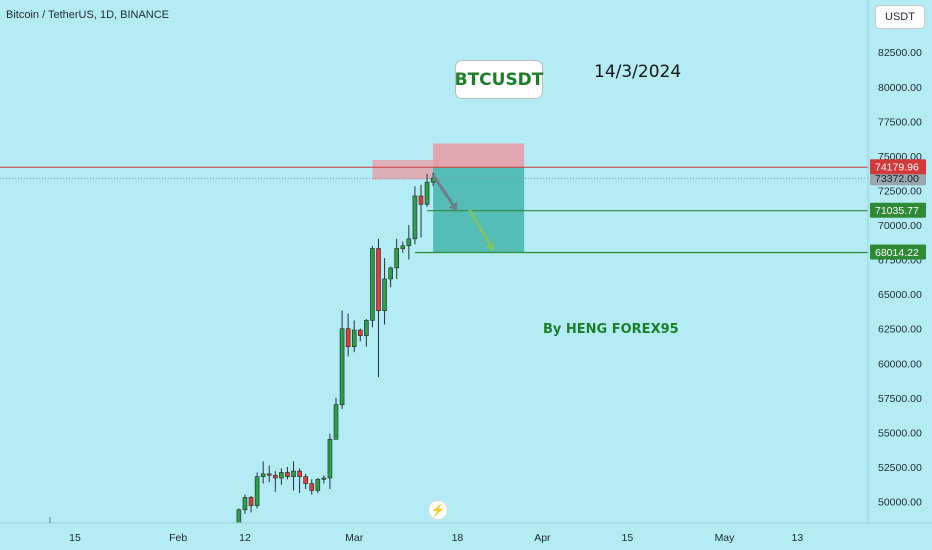 This screenshot has width=932, height=550. I want to click on author-annotation: By HENG FOREX95, so click(611, 329).